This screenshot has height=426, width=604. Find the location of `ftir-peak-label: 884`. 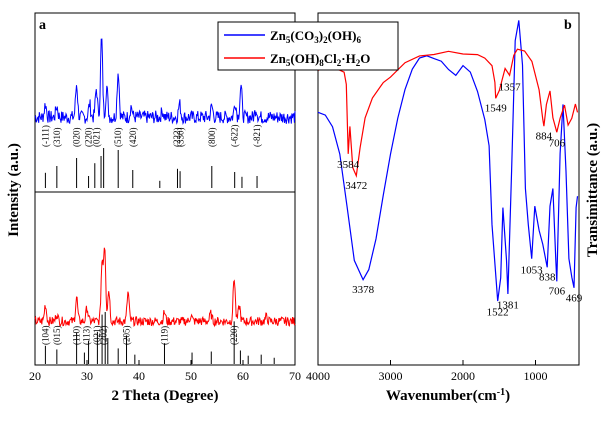

ftir-peak-label: 884 is located at coordinates (544, 137).